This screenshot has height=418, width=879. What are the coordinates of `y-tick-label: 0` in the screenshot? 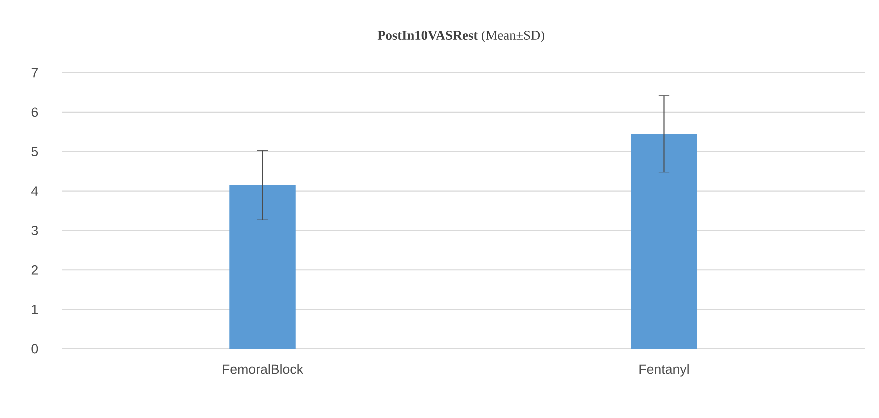 It's located at (35, 349).